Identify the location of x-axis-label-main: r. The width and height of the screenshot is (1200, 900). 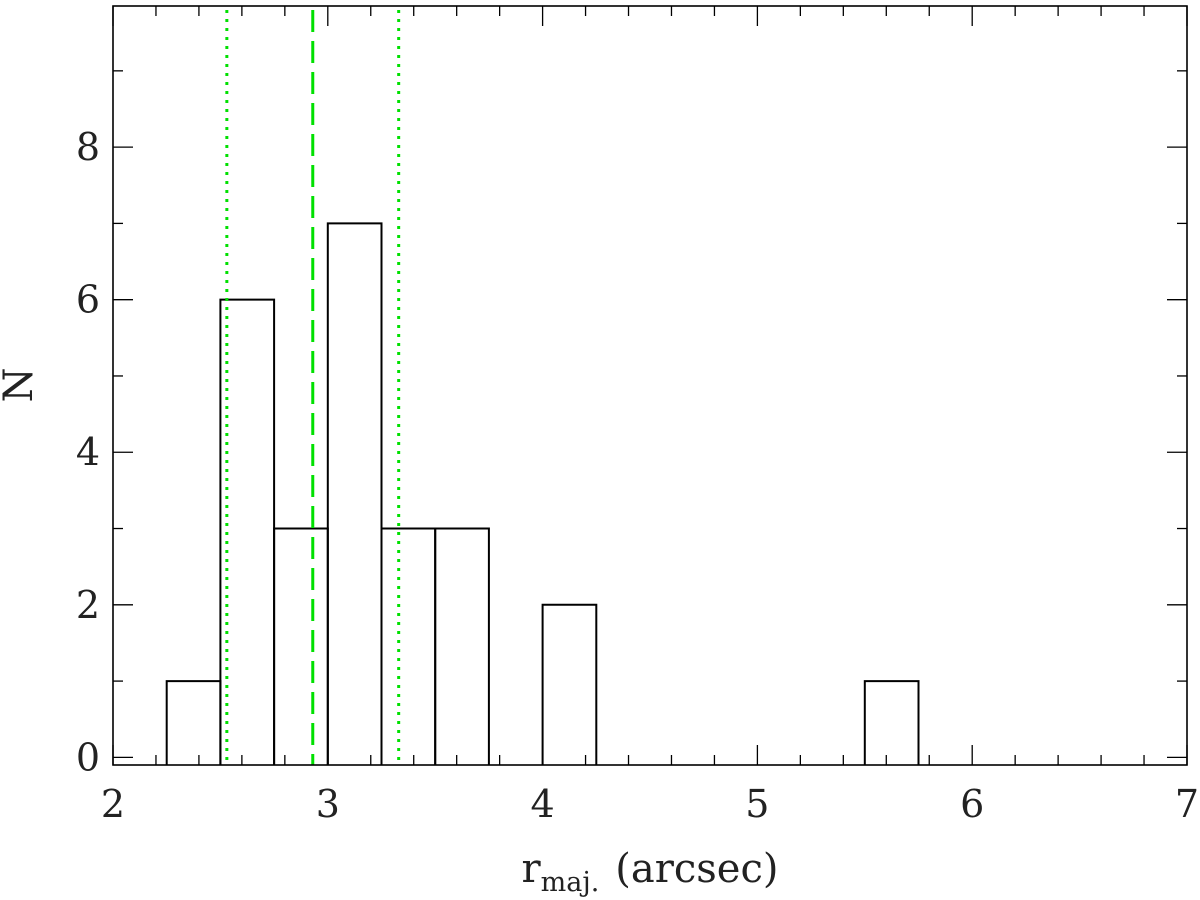
(532, 869).